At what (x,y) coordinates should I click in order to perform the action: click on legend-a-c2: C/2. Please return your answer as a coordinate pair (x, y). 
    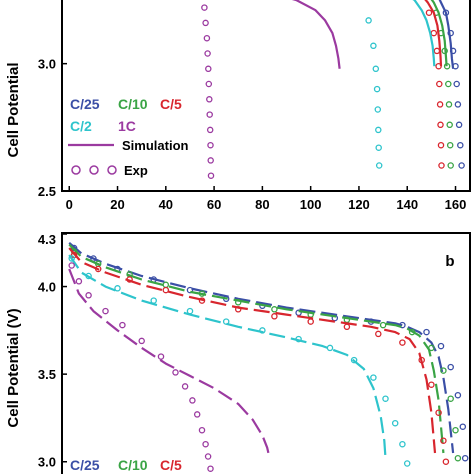
    Looking at the image, I should click on (81, 126).